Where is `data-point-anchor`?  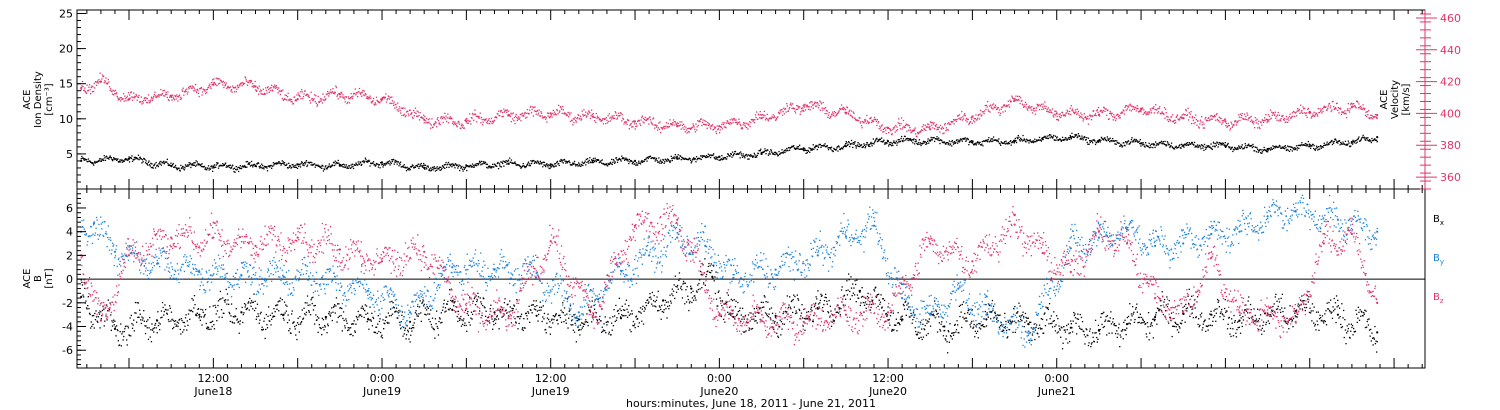 data-point-anchor is located at coordinates (1377, 115).